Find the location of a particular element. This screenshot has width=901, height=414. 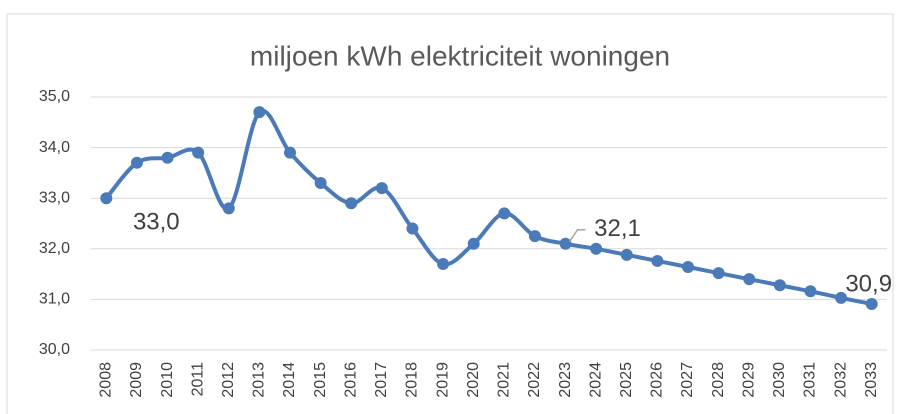

chart-title: miljoen kWh elektriciteit woningen is located at coordinates (460, 55).